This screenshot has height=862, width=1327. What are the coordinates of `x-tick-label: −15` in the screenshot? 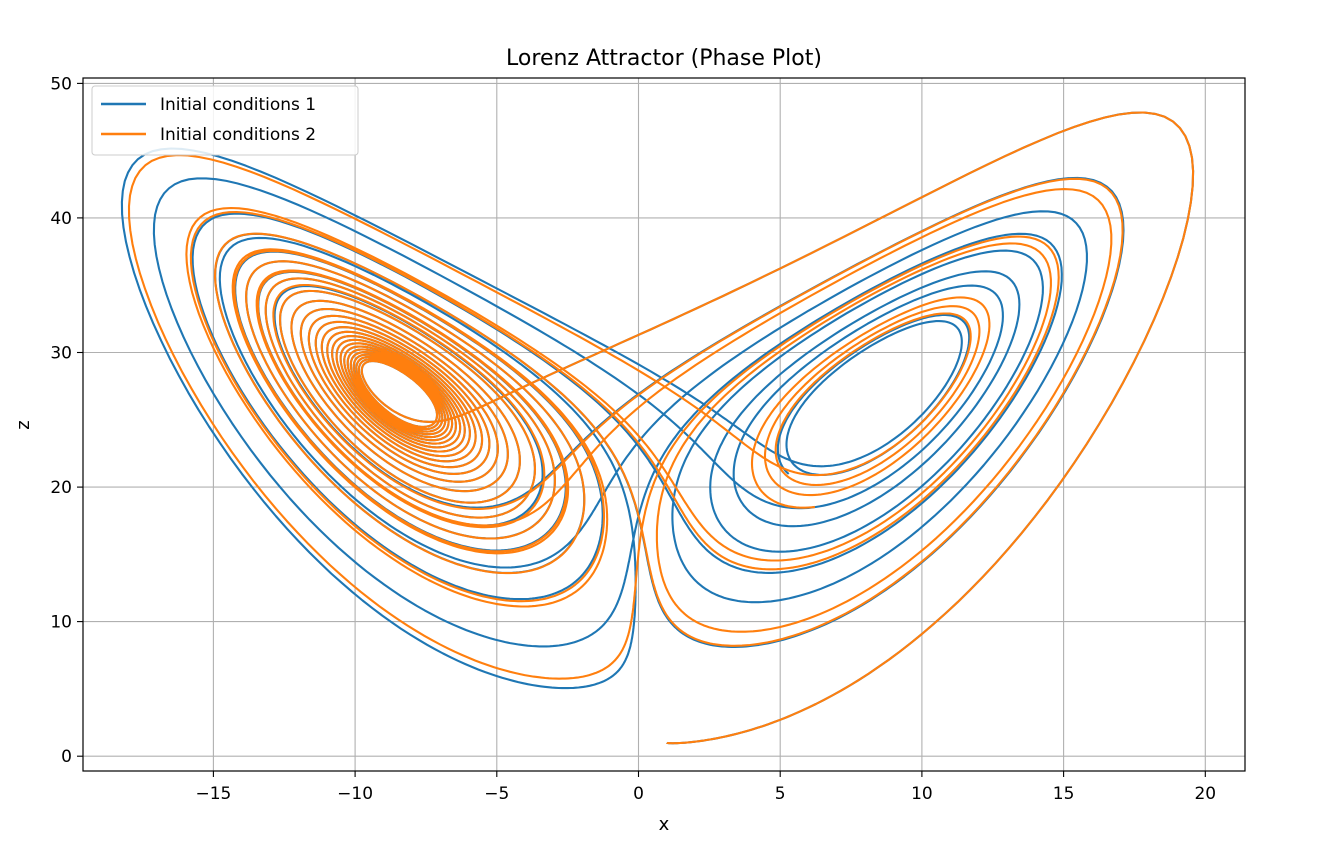 It's located at (213, 794).